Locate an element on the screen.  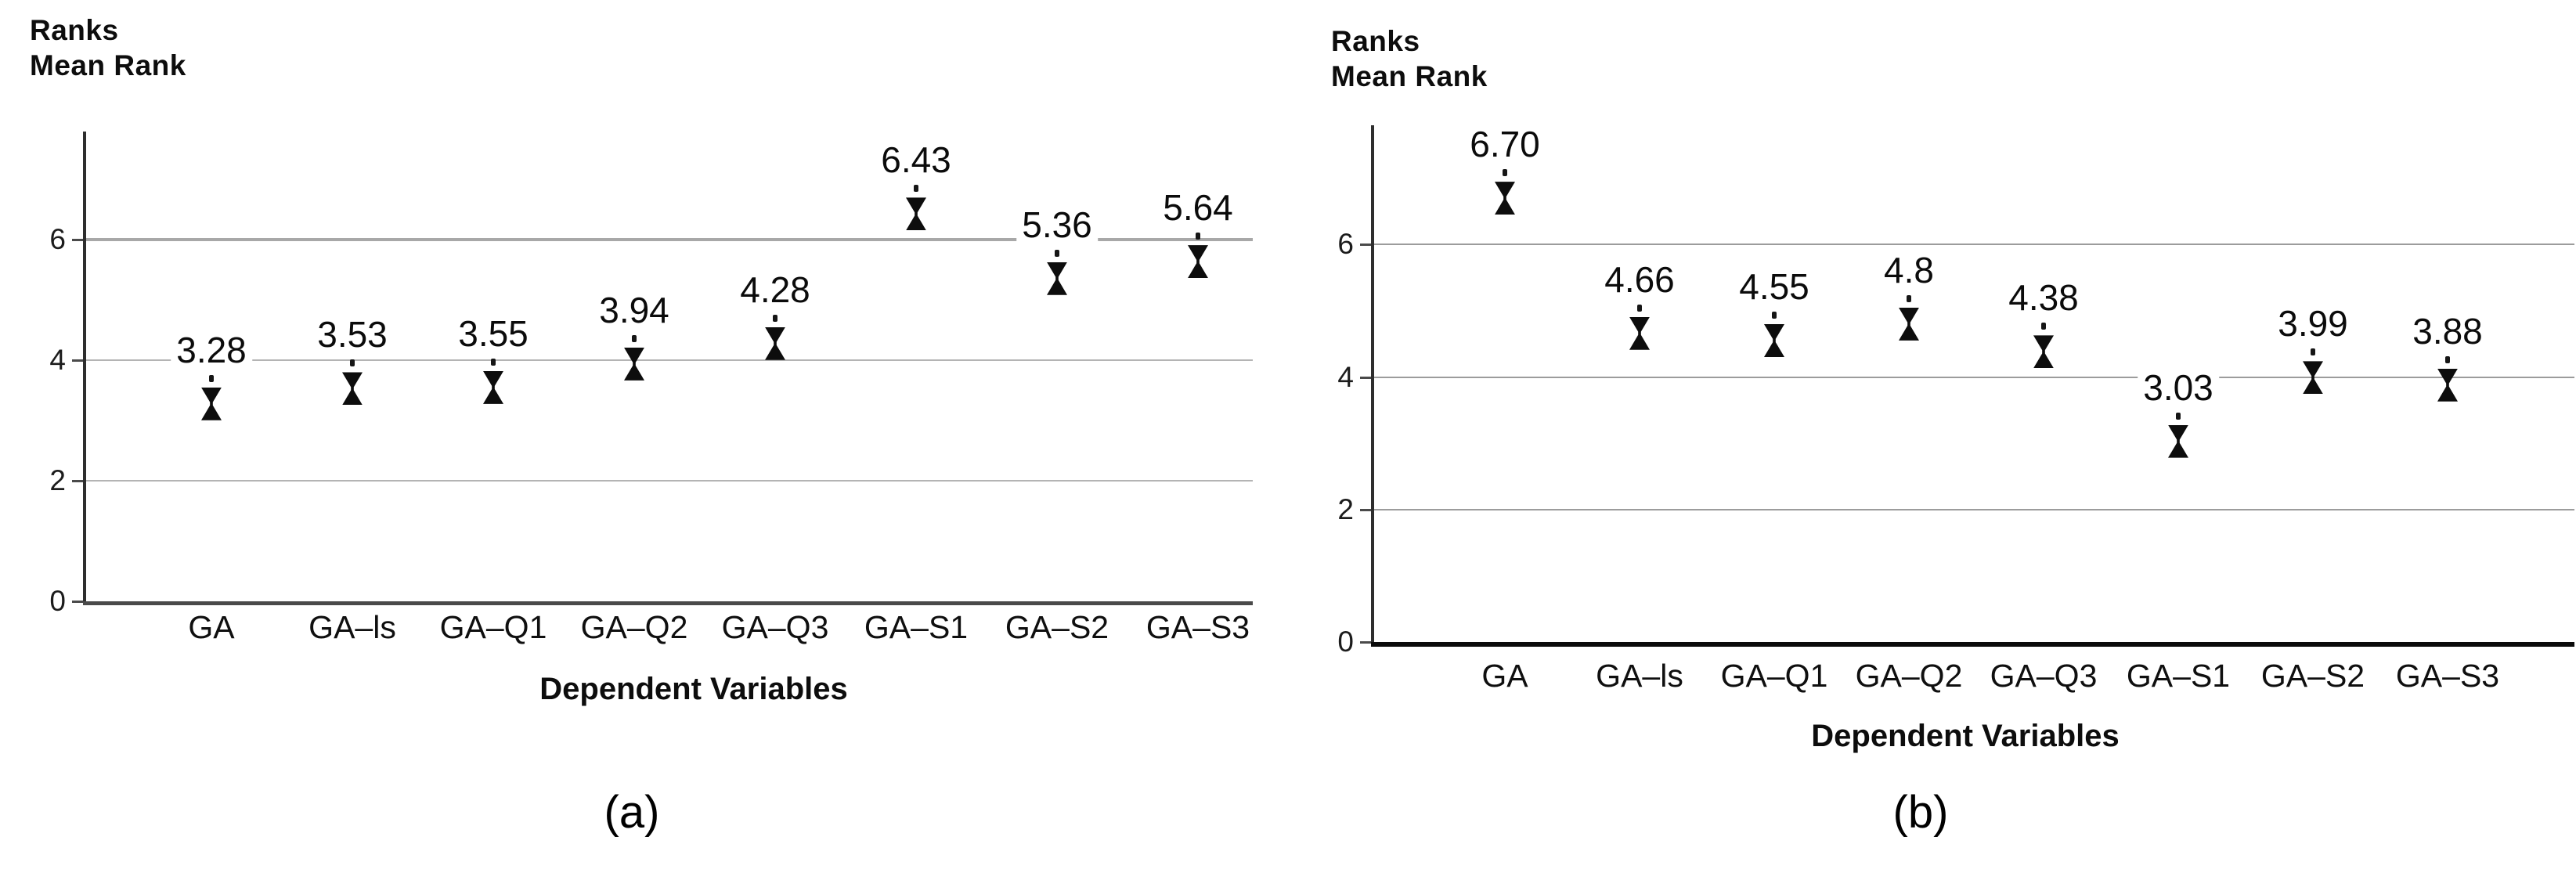
value-label: 3.94 is located at coordinates (634, 309).